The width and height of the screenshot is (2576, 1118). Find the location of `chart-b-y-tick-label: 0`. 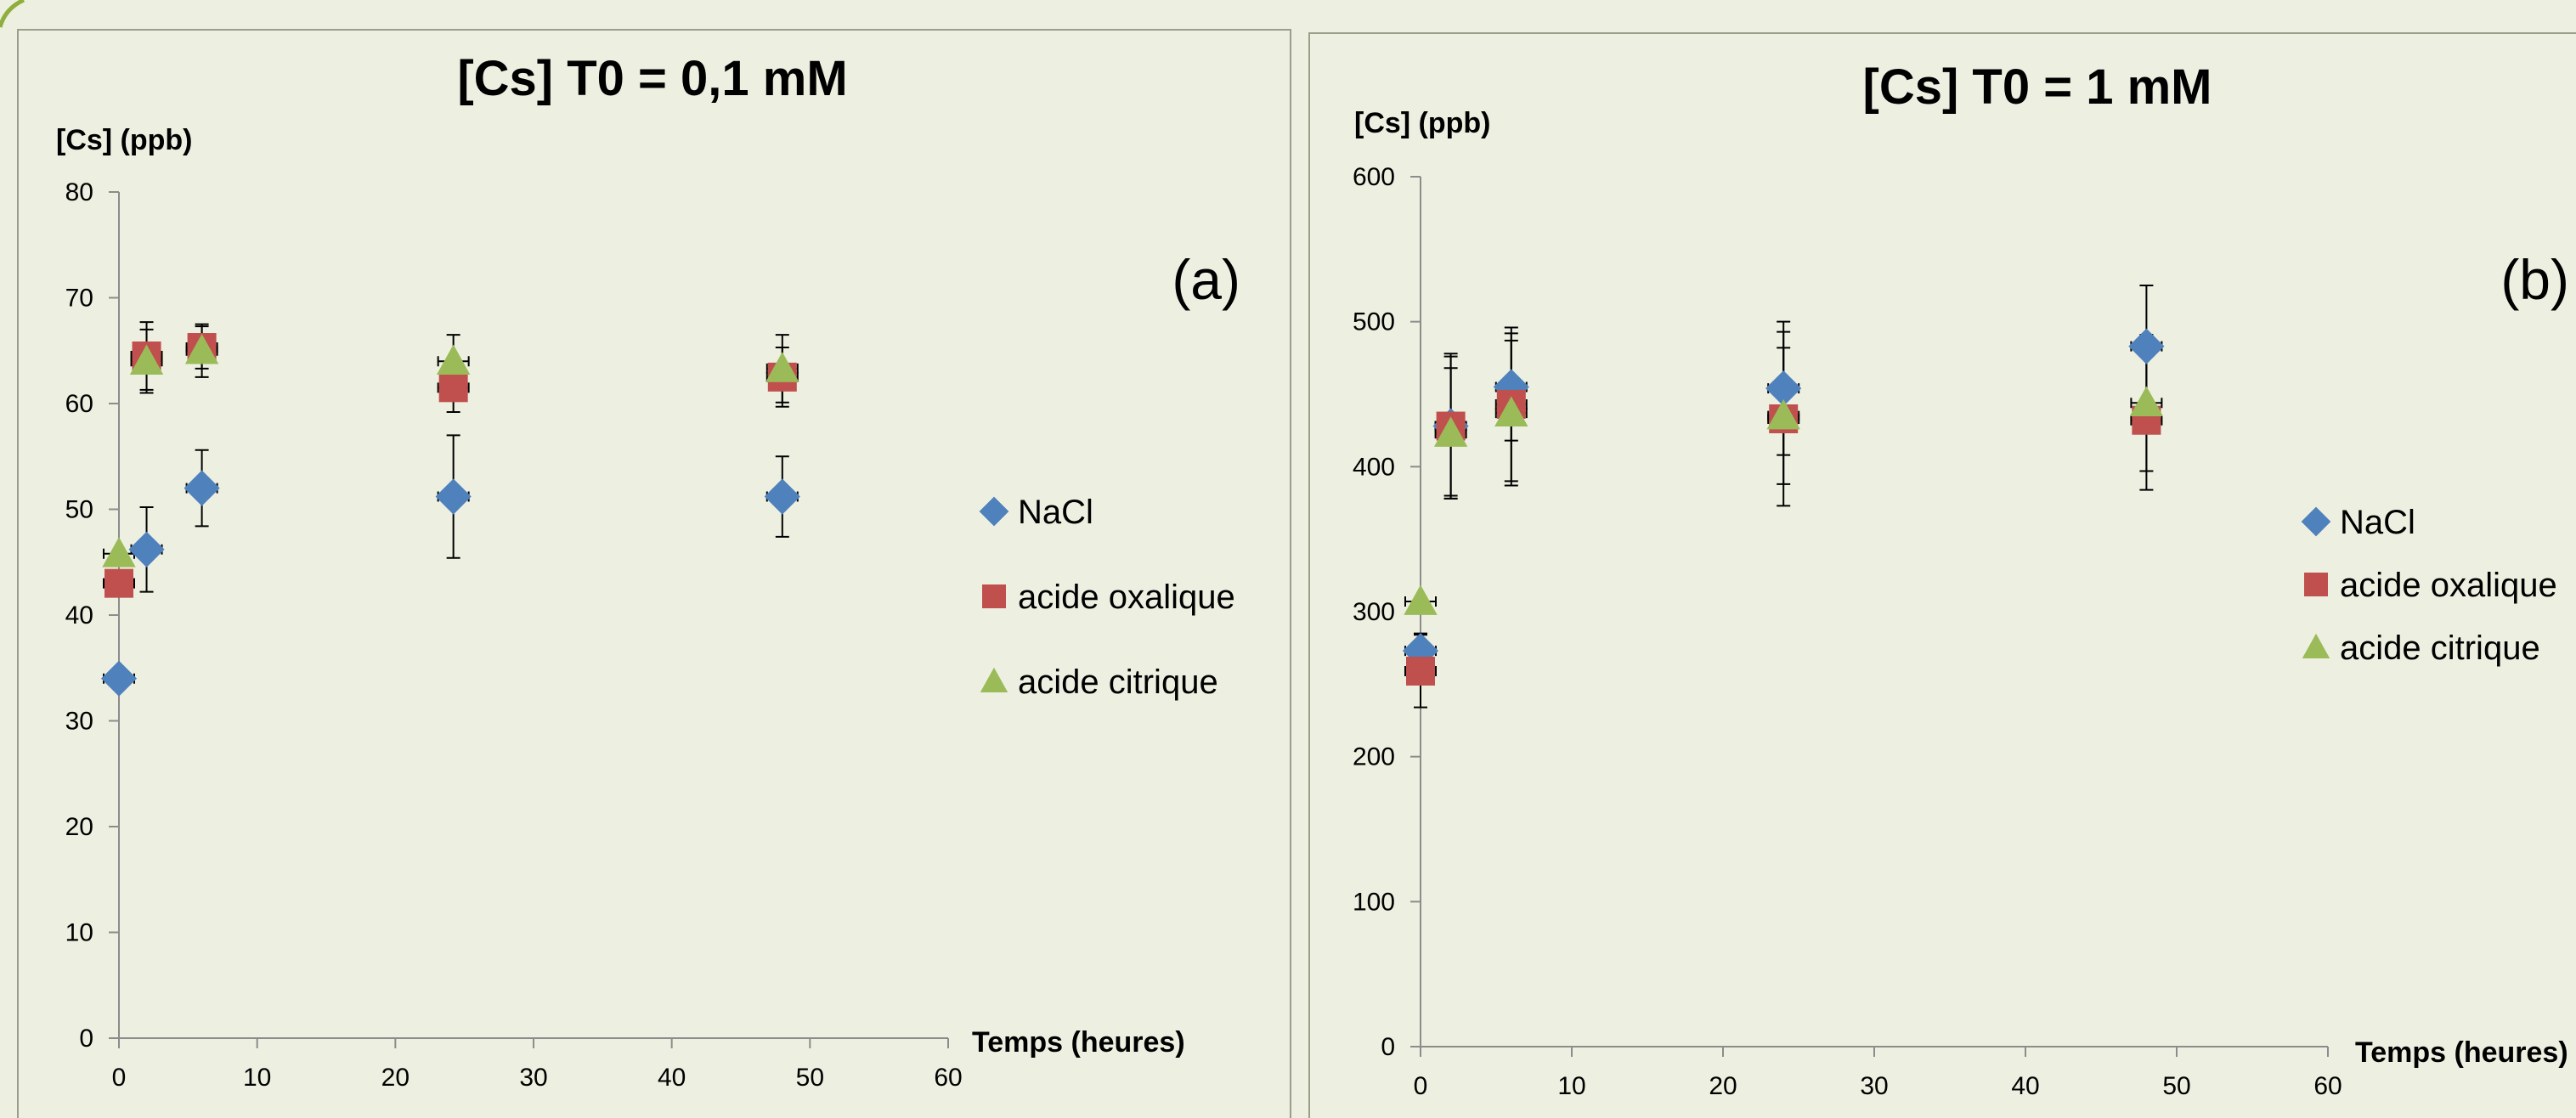

chart-b-y-tick-label: 0 is located at coordinates (1388, 1047).